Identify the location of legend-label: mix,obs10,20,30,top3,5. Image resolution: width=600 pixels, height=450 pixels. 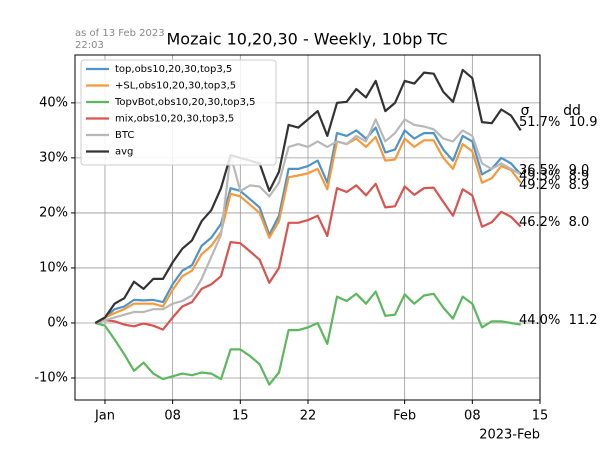
(174, 119).